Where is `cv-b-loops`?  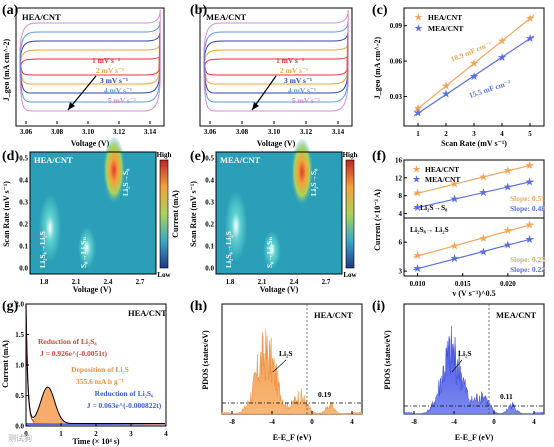 cv-b-loops is located at coordinates (276, 60).